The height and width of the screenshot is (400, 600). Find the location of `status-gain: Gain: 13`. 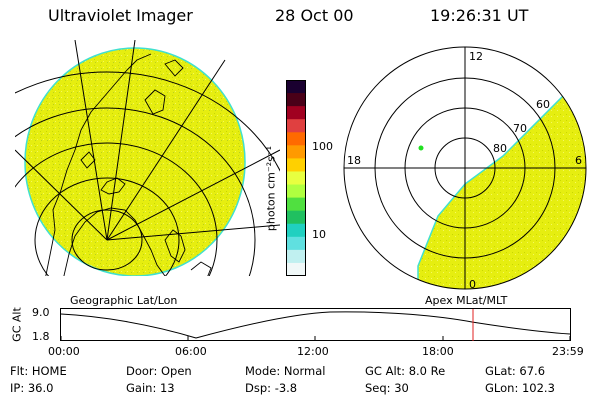

status-gain: Gain: 13 is located at coordinates (150, 388).